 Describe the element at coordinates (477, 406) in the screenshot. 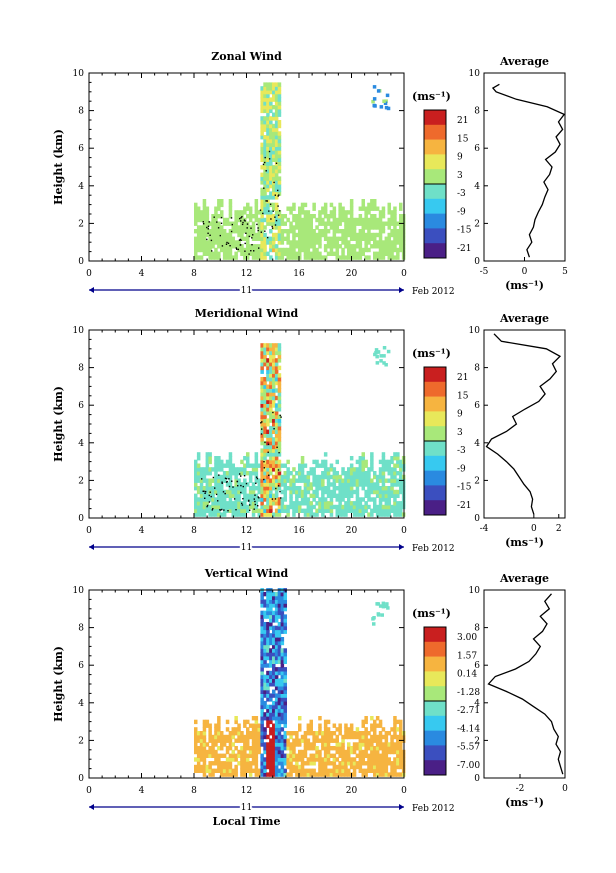

I see `profile-y-tick-label: 6` at that location.